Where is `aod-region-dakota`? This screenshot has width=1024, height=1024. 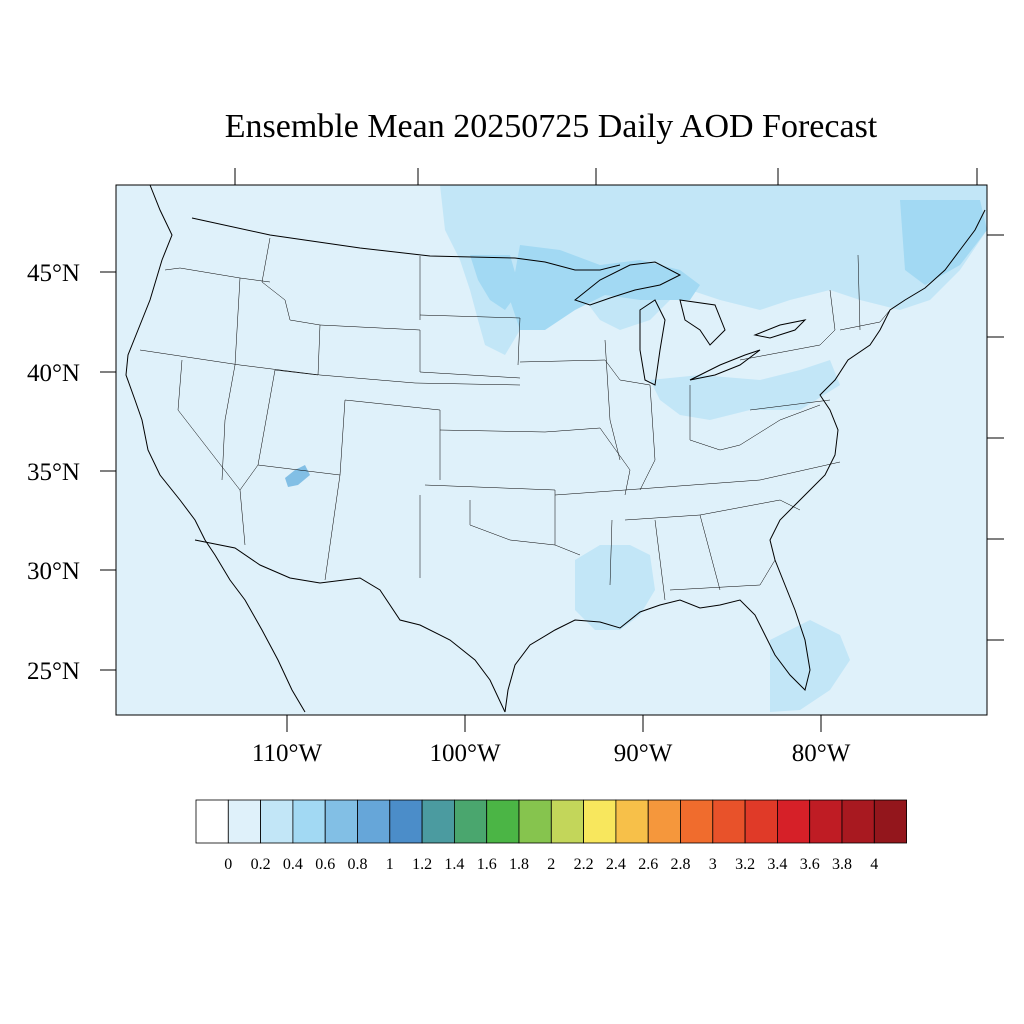 aod-region-dakota is located at coordinates (495, 282).